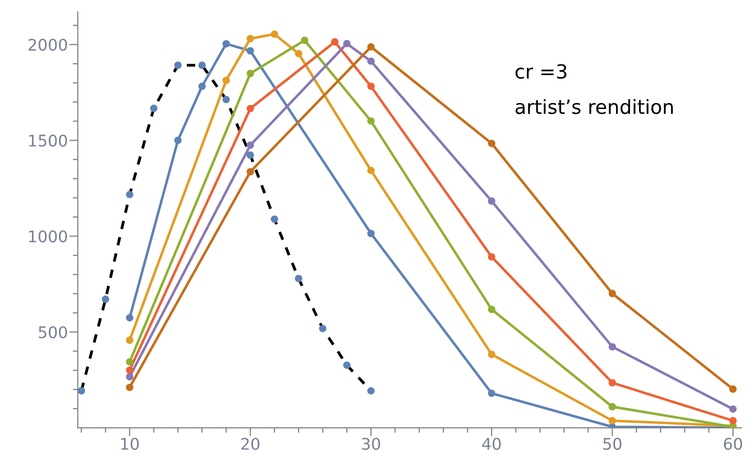 This screenshot has height=460, width=755. What do you see at coordinates (371, 444) in the screenshot?
I see `x-tick-label: 30` at bounding box center [371, 444].